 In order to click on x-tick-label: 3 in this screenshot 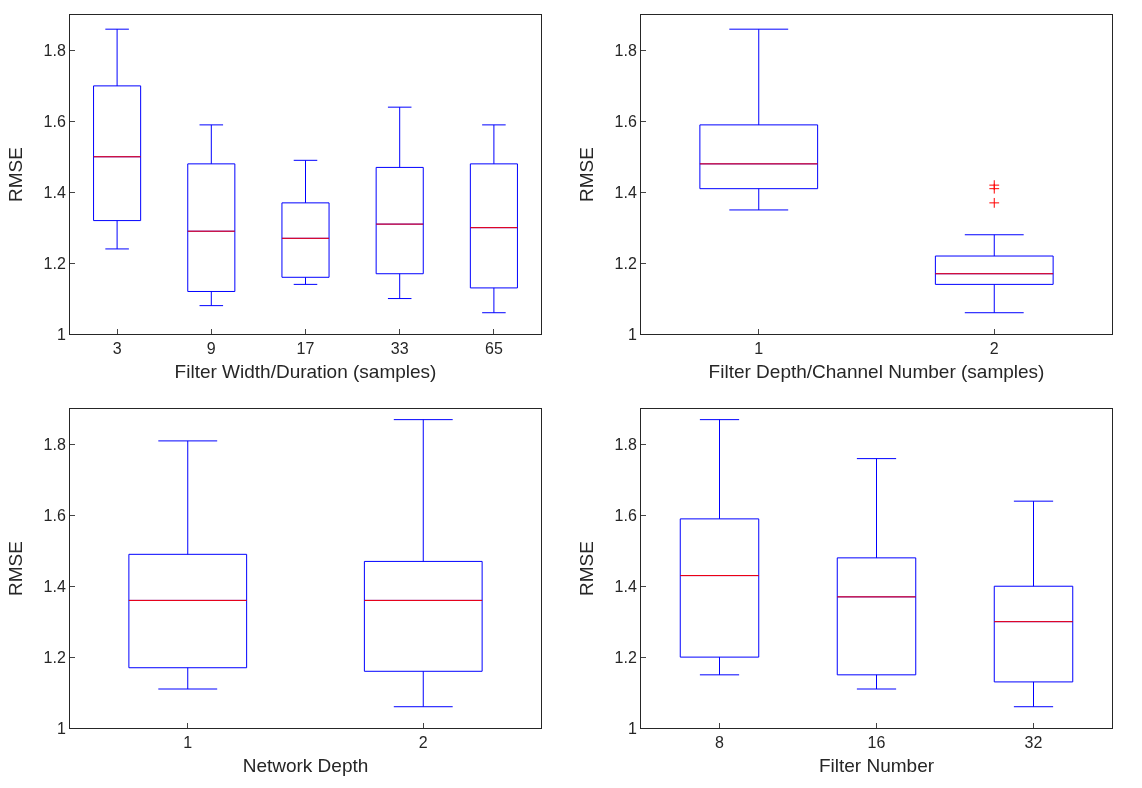, I will do `click(117, 349)`.